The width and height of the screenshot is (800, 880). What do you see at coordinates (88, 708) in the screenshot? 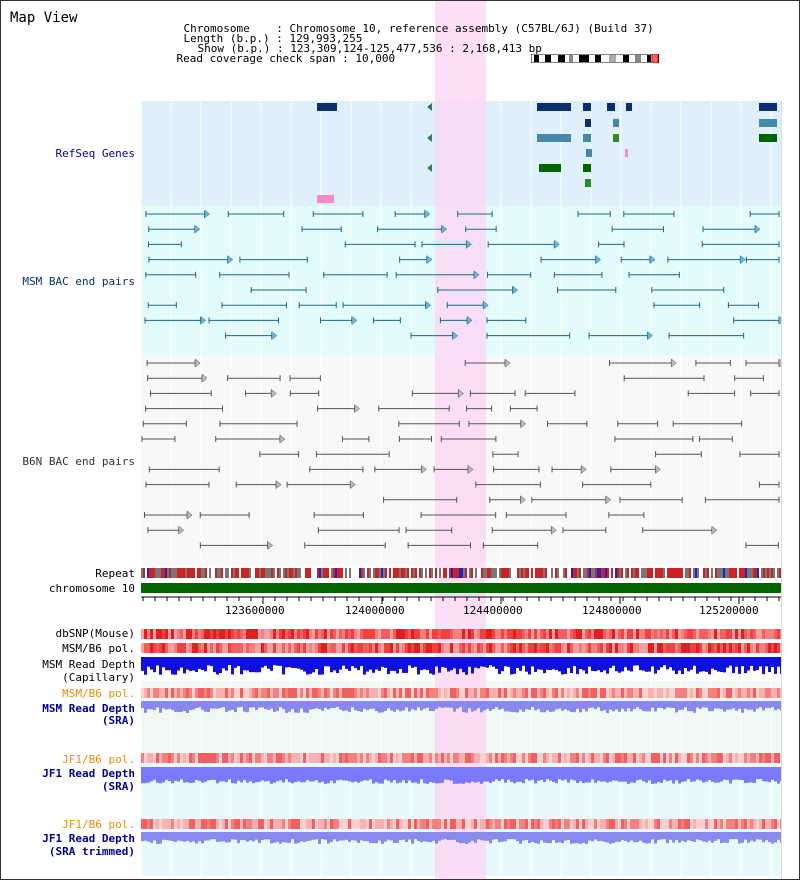
I see `msm-read-depth-sra-label: MSM Read Depth` at bounding box center [88, 708].